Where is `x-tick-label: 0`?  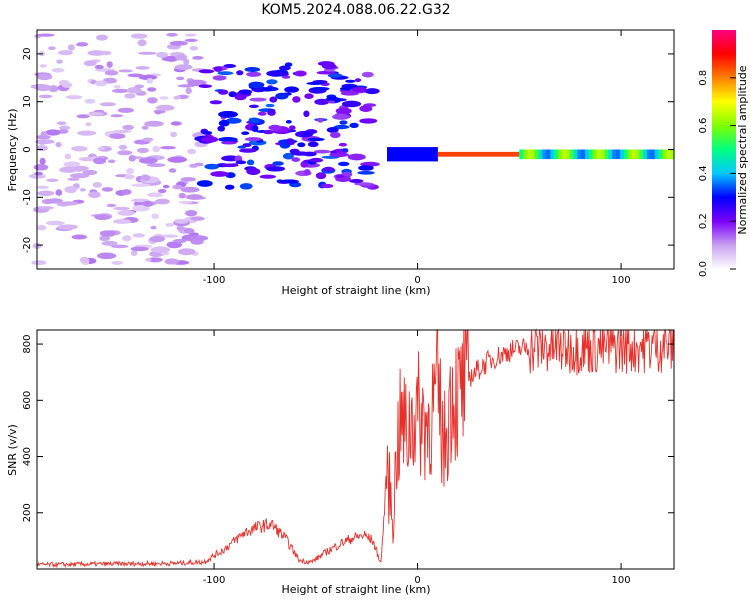
x-tick-label: 0 is located at coordinates (417, 280).